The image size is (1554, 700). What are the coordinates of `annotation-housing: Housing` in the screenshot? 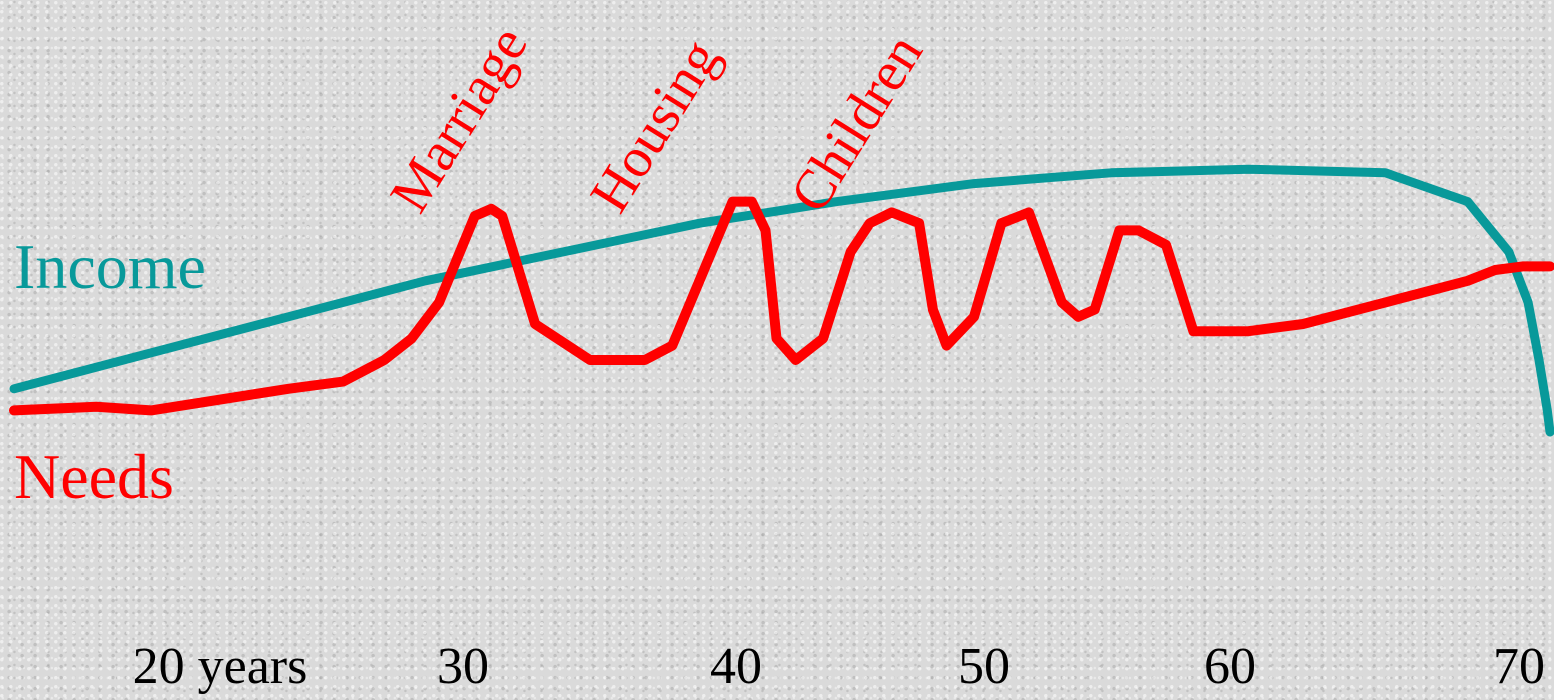 It's located at (654, 126).